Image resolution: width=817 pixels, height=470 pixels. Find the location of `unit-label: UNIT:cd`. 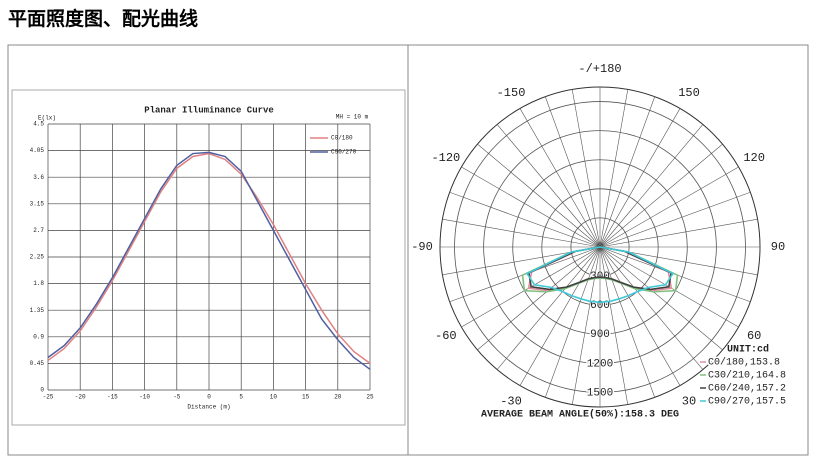

unit-label: UNIT:cd is located at coordinates (748, 350).